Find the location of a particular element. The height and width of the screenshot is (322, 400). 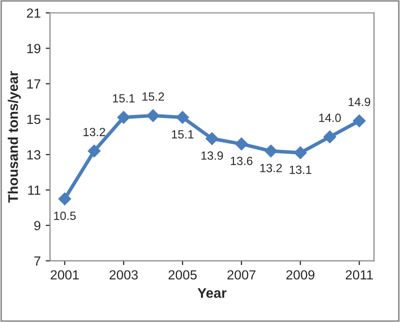

text: 14.9 is located at coordinates (359, 102).